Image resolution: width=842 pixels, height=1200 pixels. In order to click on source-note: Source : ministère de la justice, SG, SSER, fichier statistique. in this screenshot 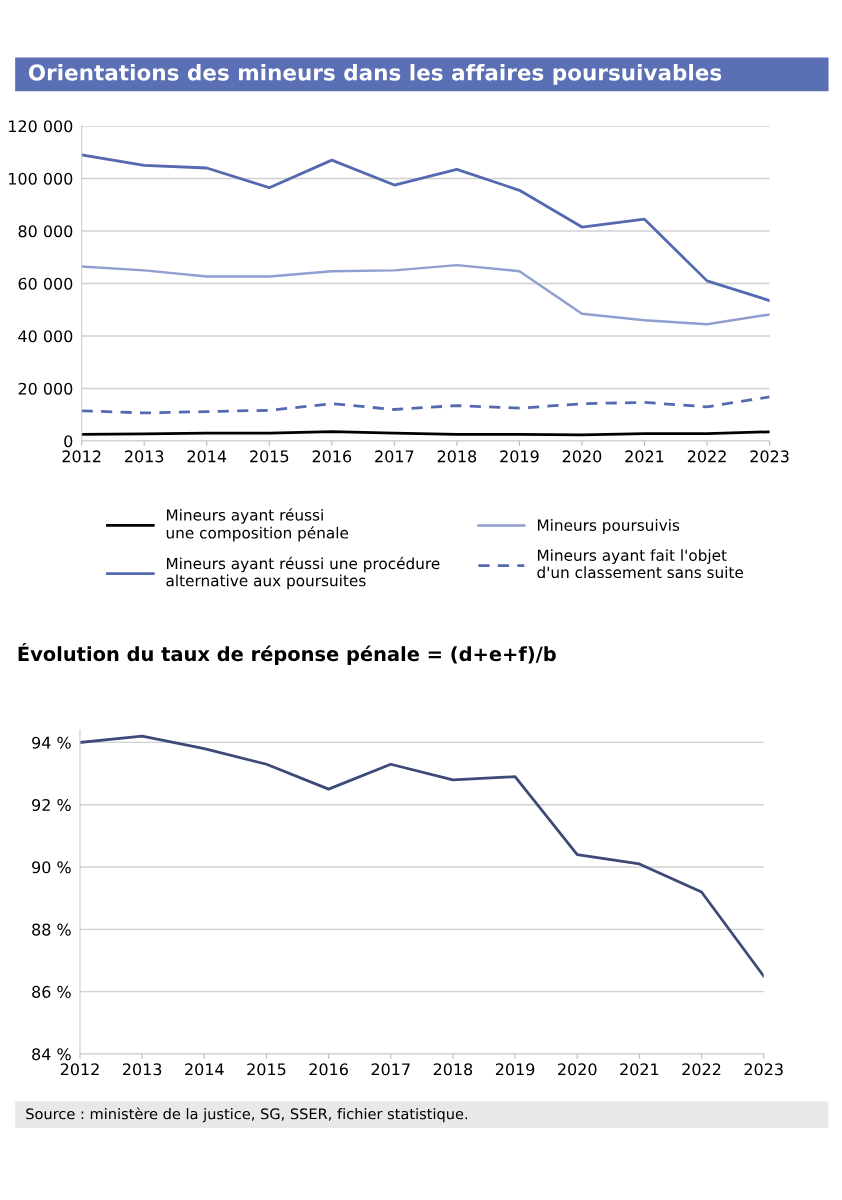, I will do `click(247, 1115)`.